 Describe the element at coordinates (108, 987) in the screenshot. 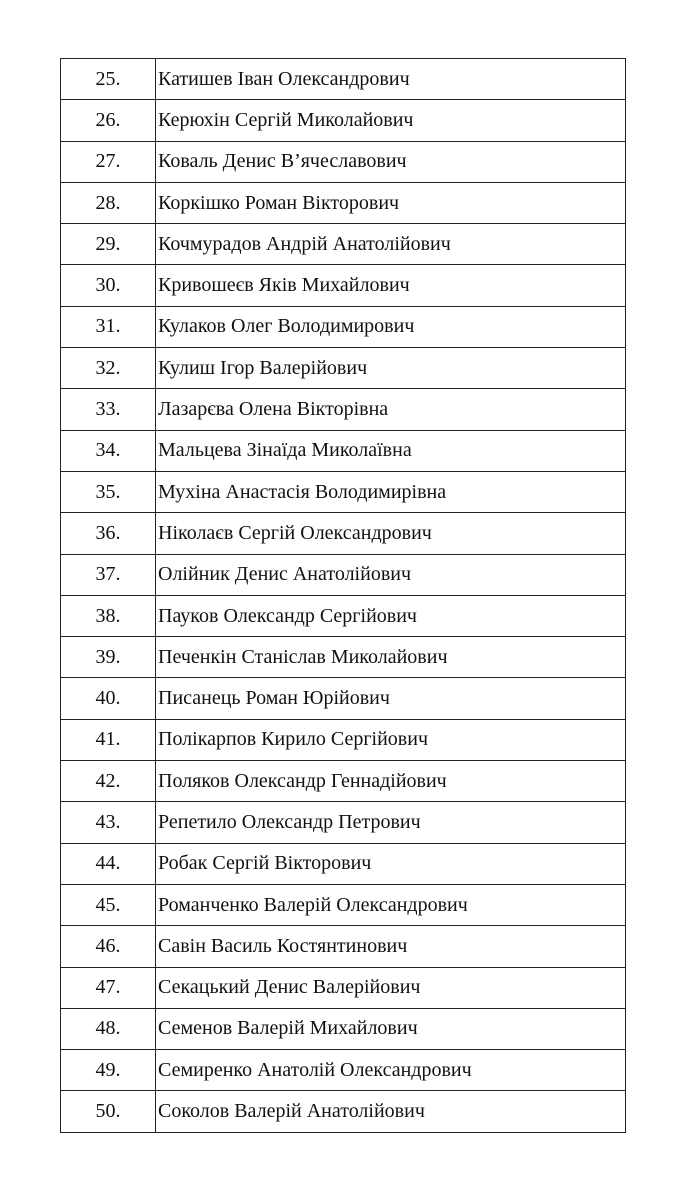

I see `row-number: 47.` at that location.